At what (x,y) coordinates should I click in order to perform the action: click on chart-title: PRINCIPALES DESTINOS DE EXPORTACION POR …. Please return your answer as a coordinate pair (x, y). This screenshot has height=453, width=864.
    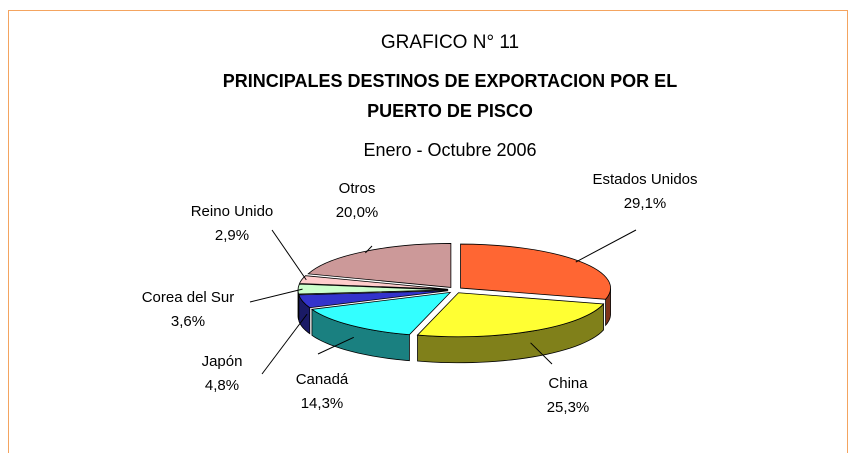
    Looking at the image, I should click on (450, 96).